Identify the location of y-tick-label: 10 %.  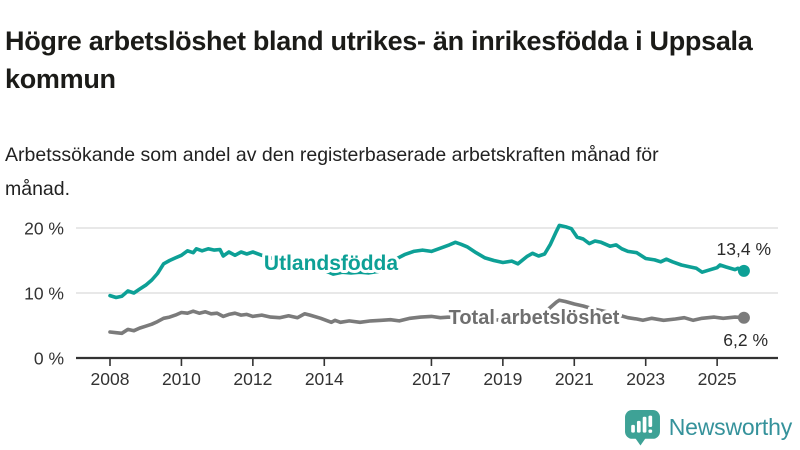
(44, 294).